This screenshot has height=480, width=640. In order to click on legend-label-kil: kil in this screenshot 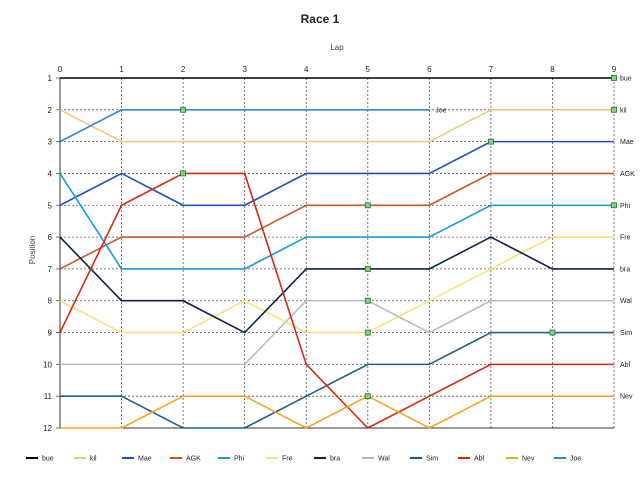, I will do `click(93, 459)`.